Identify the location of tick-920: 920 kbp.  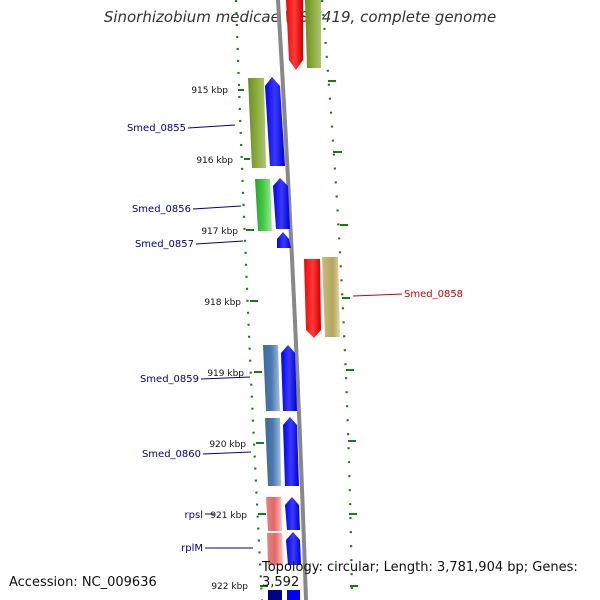
(227, 445).